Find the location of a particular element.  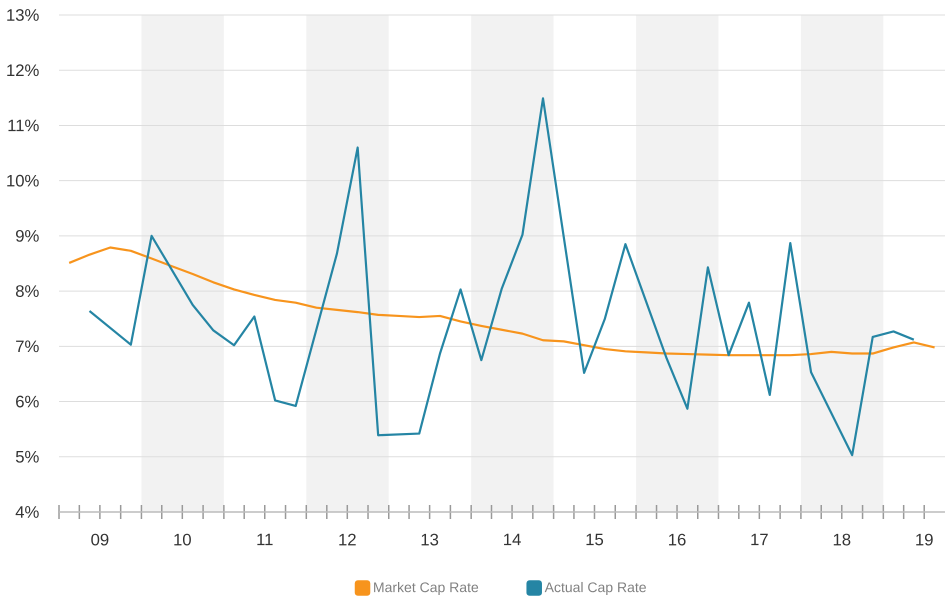

x-tick-label: 11 is located at coordinates (265, 540).